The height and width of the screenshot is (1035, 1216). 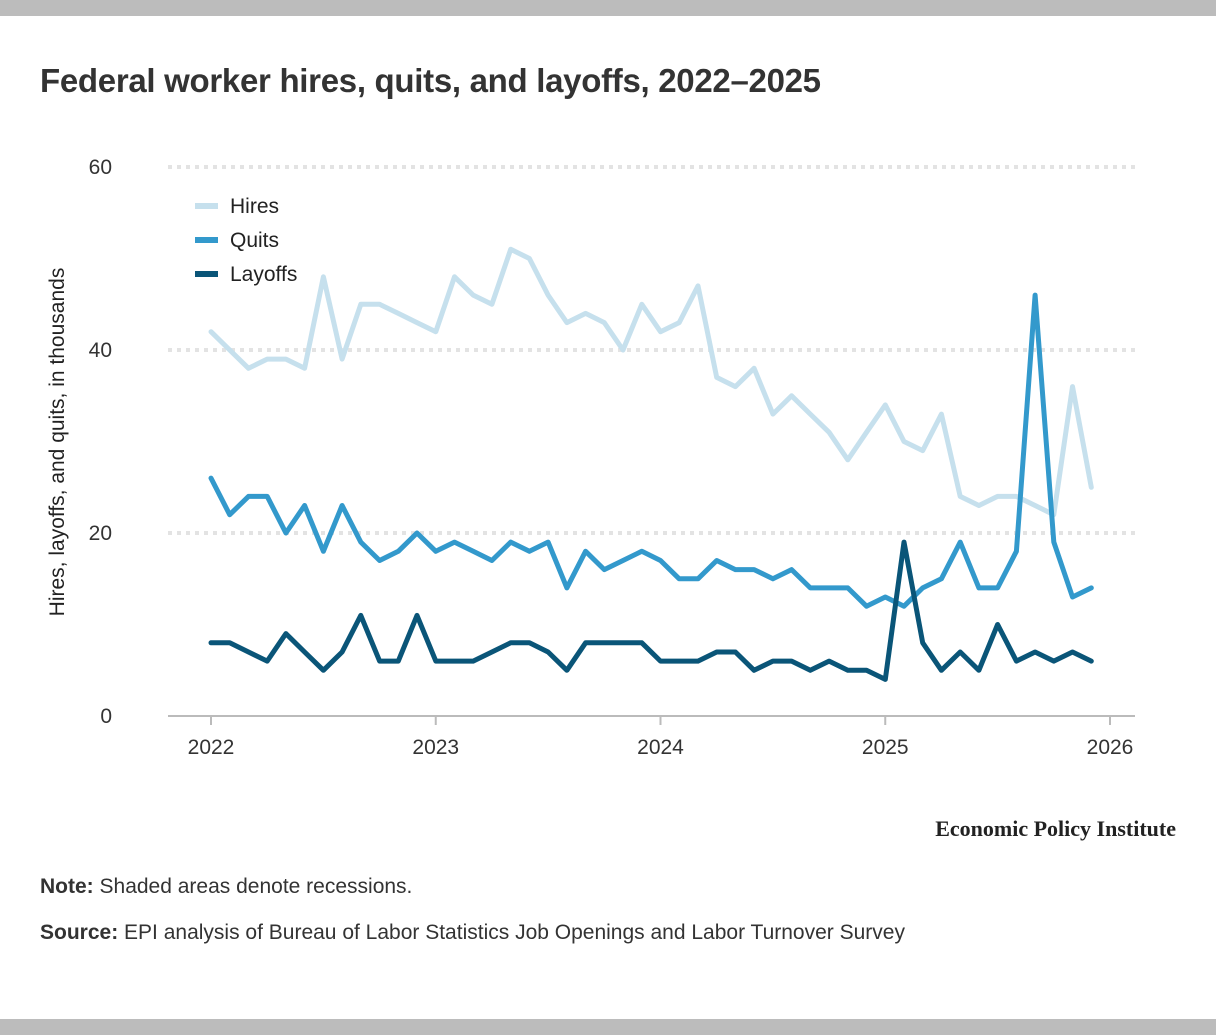 What do you see at coordinates (106, 716) in the screenshot?
I see `y-tick-label: 0` at bounding box center [106, 716].